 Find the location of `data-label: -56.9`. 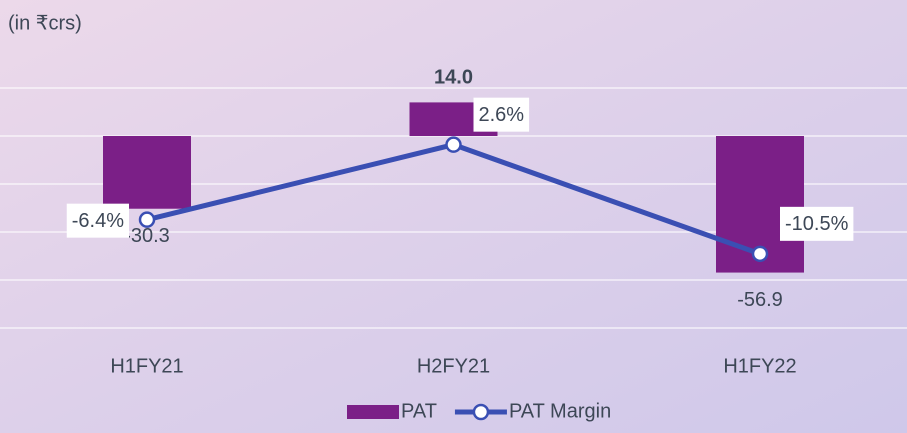

data-label: -56.9 is located at coordinates (760, 300).